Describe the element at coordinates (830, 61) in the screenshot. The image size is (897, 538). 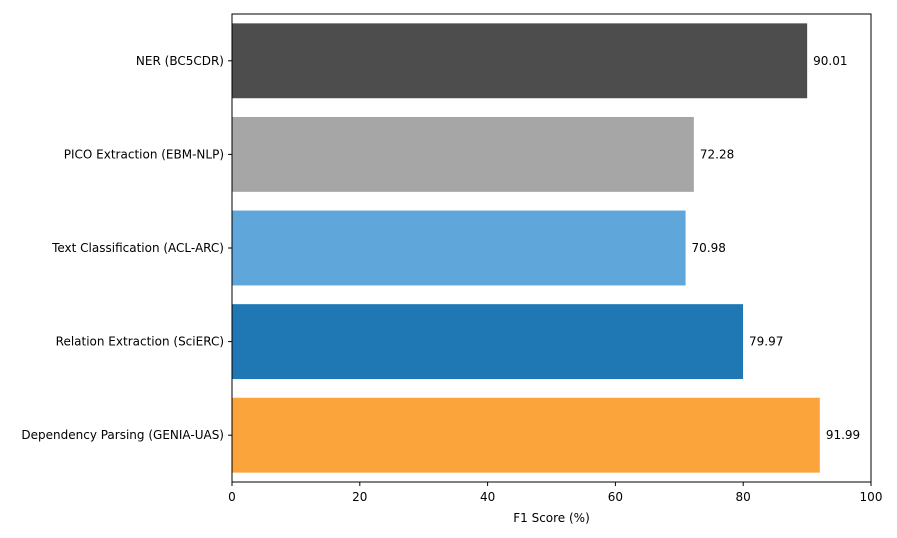
I see `bar-value-label: 90.01` at that location.